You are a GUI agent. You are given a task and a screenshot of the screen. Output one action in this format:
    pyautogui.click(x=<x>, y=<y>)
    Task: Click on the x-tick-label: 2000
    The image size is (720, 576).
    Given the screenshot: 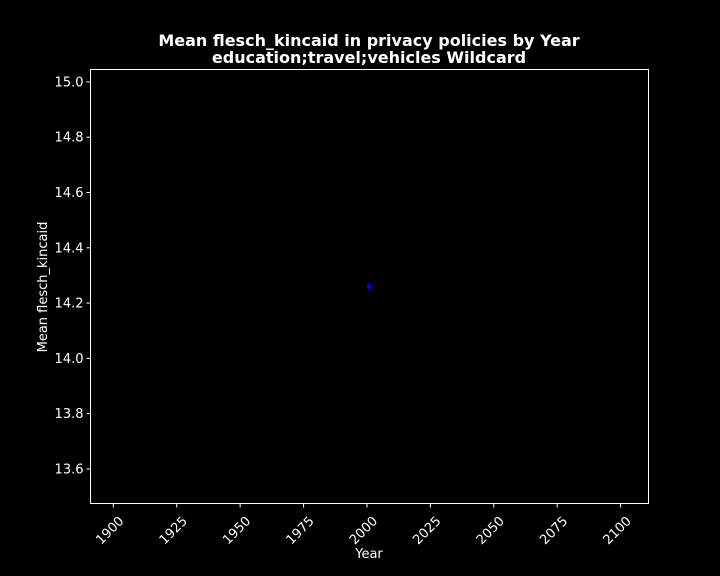 What is the action you would take?
    pyautogui.click(x=364, y=531)
    